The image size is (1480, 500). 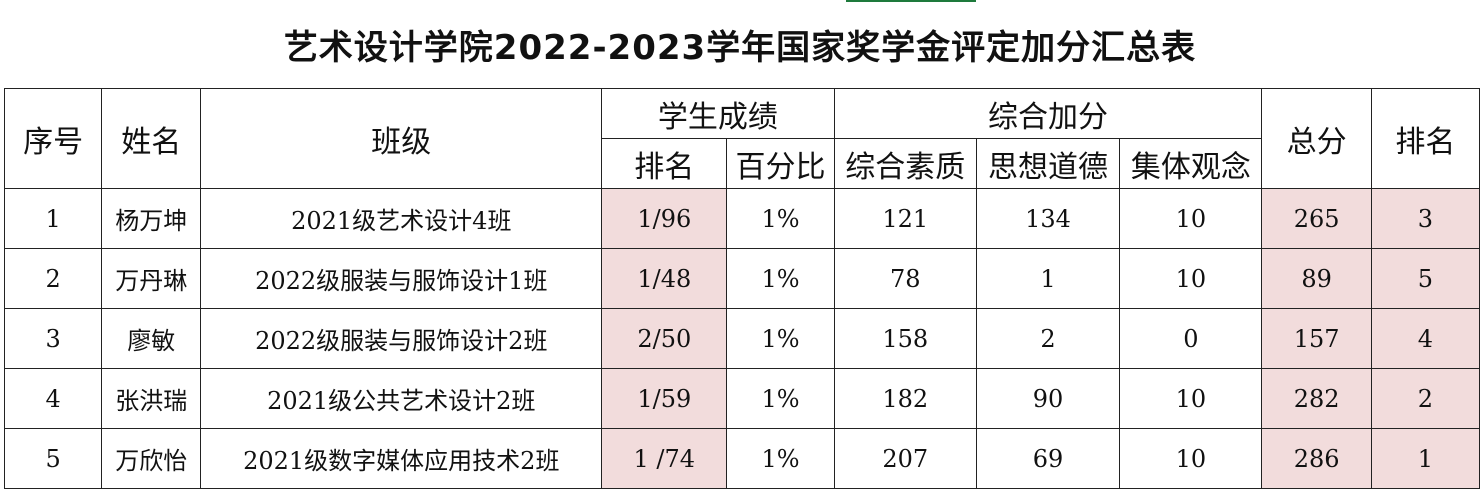 What do you see at coordinates (1316, 398) in the screenshot?
I see `cell-total: 282` at bounding box center [1316, 398].